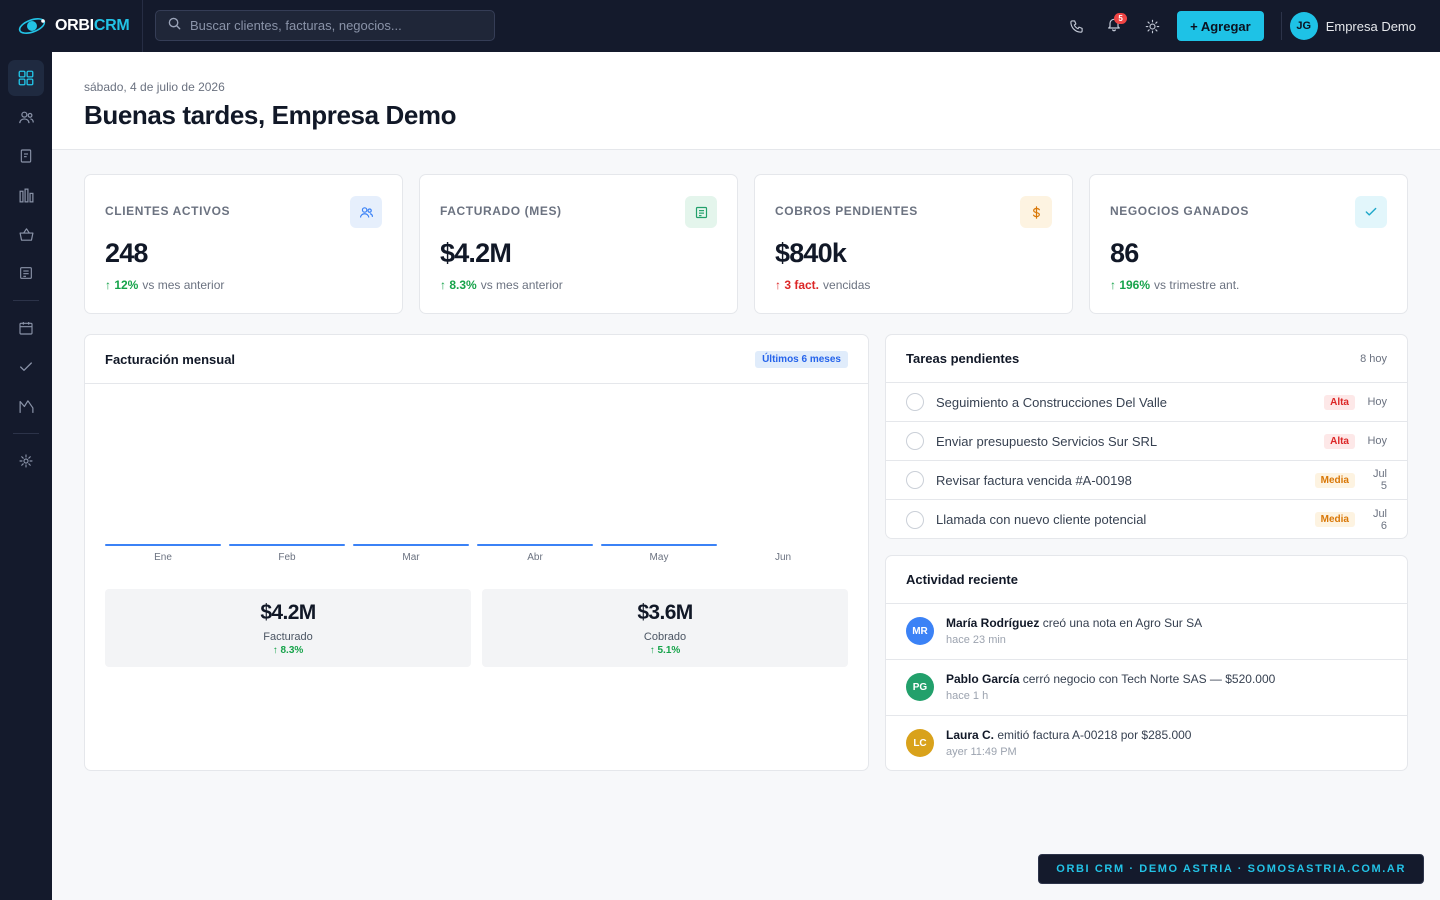  What do you see at coordinates (1076, 26) in the screenshot?
I see `phone-icon` at bounding box center [1076, 26].